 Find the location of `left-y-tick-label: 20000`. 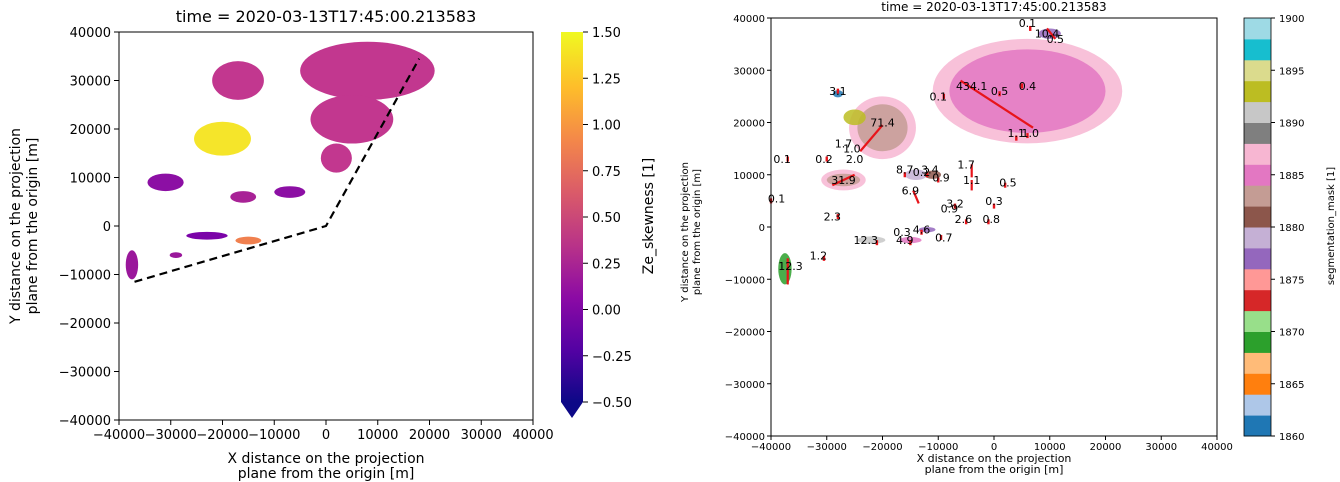

left-y-tick-label: 20000 is located at coordinates (90, 130).